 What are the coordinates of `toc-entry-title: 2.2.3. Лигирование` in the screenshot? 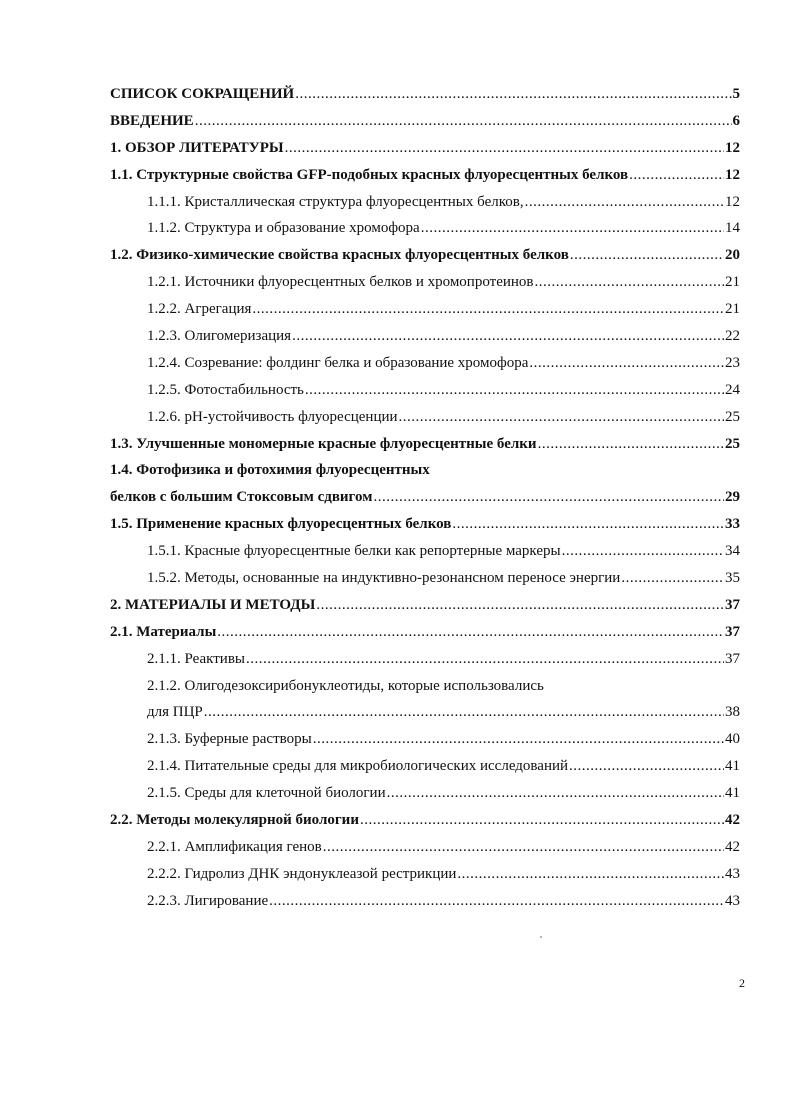 It's located at (208, 900).